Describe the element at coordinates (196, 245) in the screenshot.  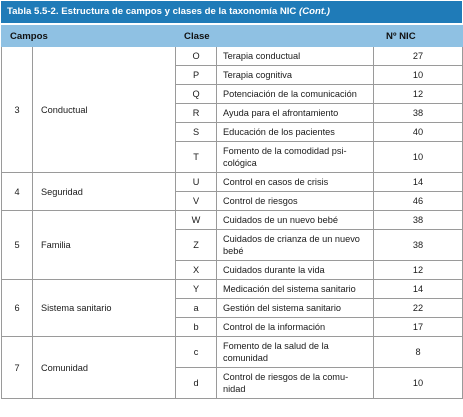
I see `clase-code: Z` at that location.